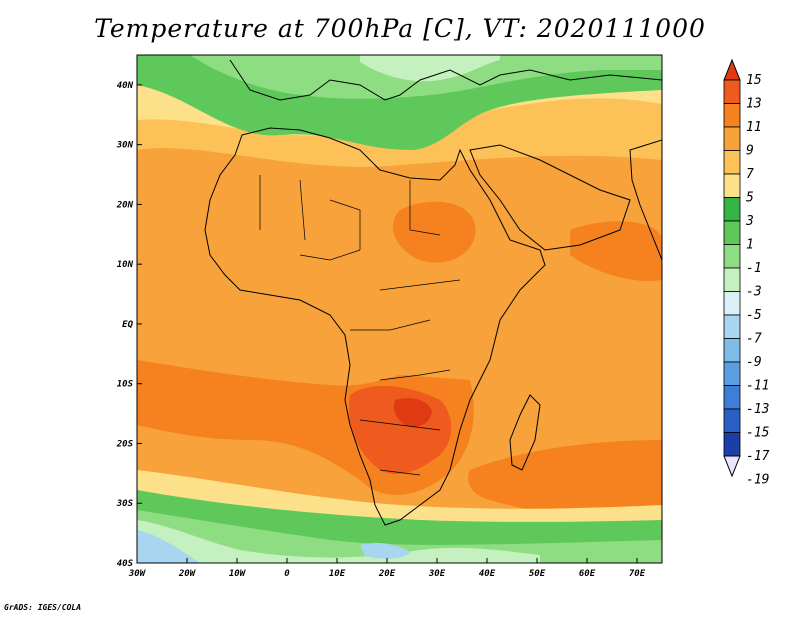  I want to click on lon-tick-label: 10E, so click(337, 574).